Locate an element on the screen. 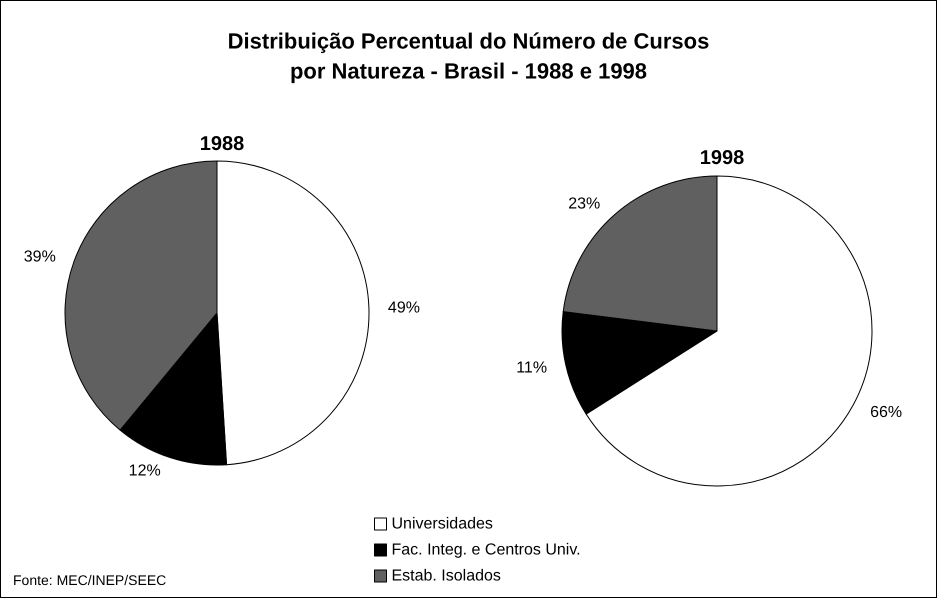 This screenshot has width=937, height=598. legend-label: Universidades is located at coordinates (442, 524).